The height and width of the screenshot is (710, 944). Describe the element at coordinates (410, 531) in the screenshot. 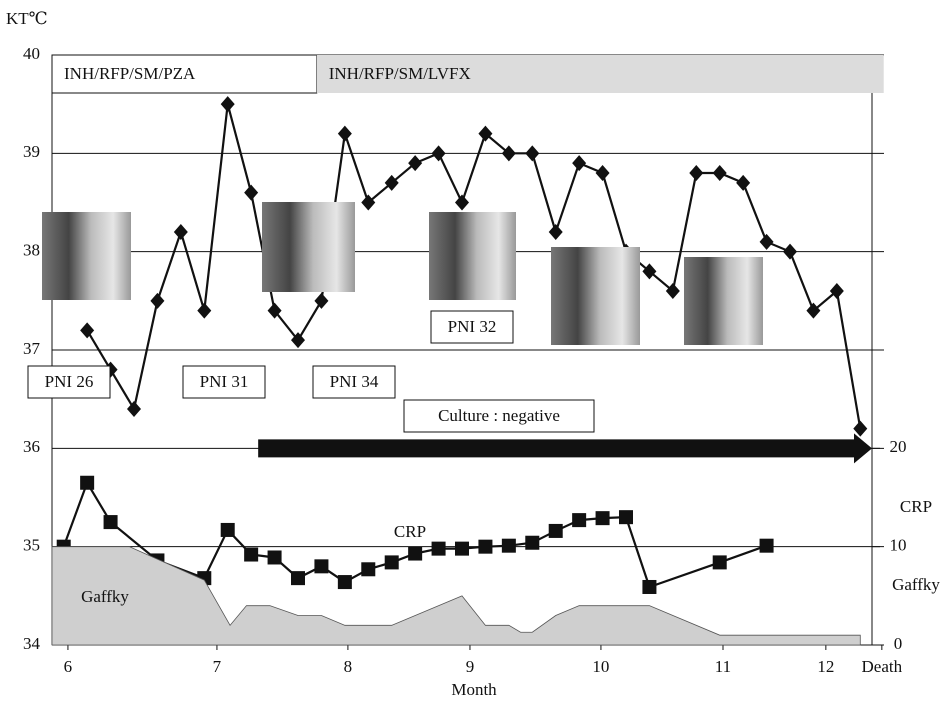

I see `series-name: CRP` at that location.